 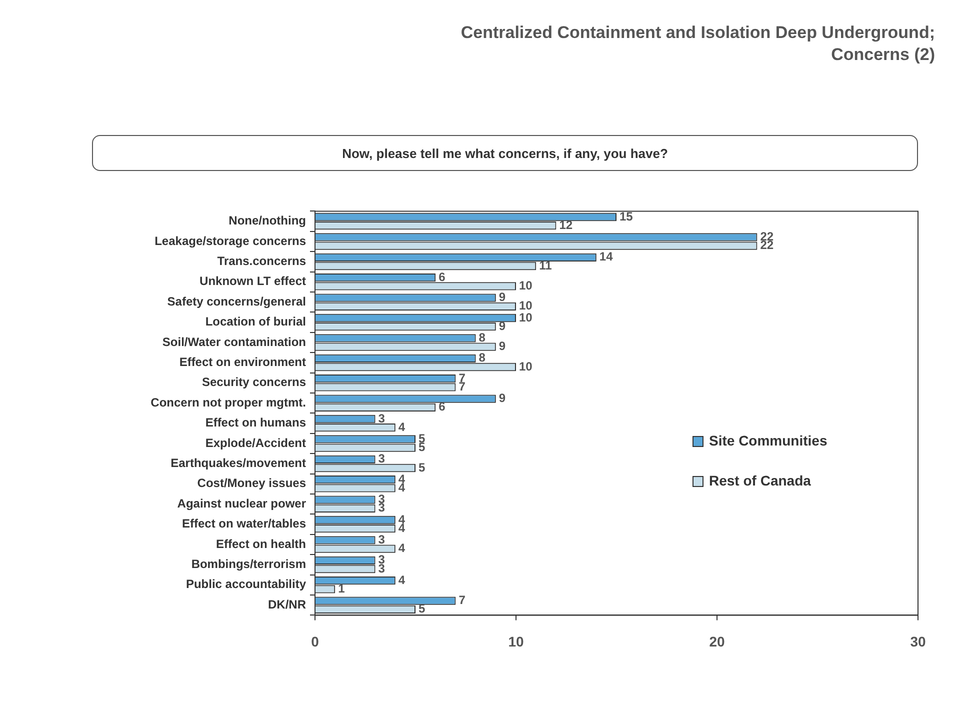 I want to click on x-tick-label: 20, so click(x=717, y=641).